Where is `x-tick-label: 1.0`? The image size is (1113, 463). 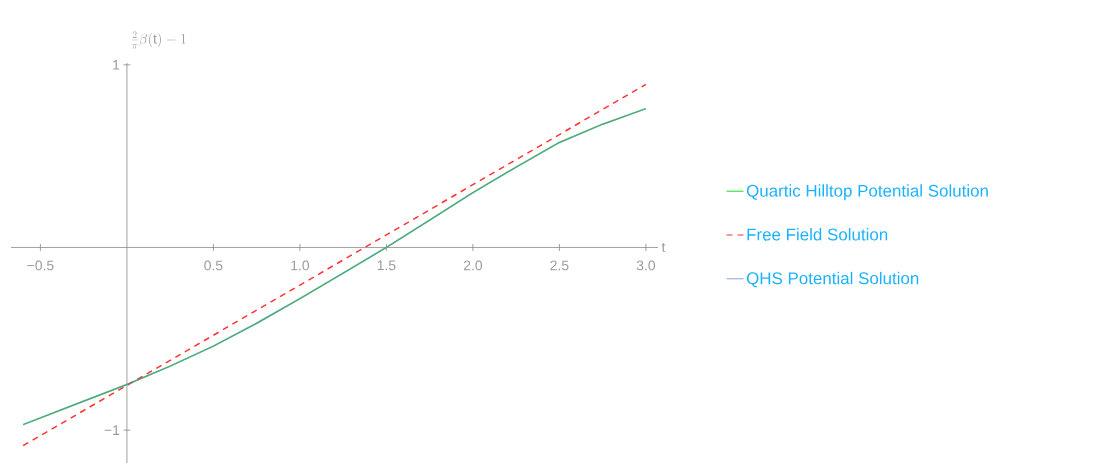
x-tick-label: 1.0 is located at coordinates (300, 265).